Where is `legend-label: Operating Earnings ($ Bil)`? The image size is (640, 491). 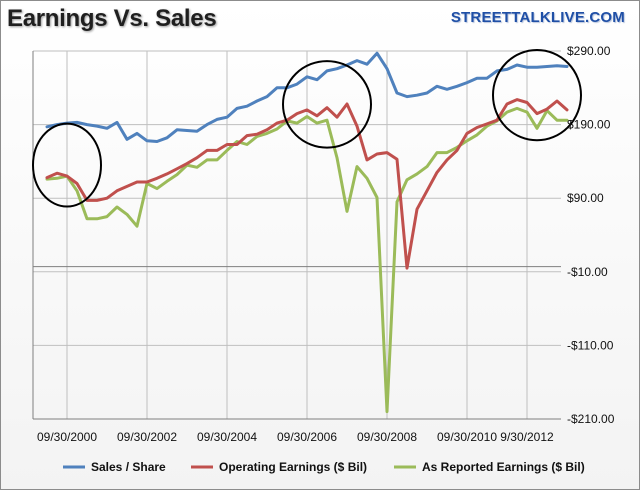
legend-label: Operating Earnings ($ Bil) is located at coordinates (293, 467).